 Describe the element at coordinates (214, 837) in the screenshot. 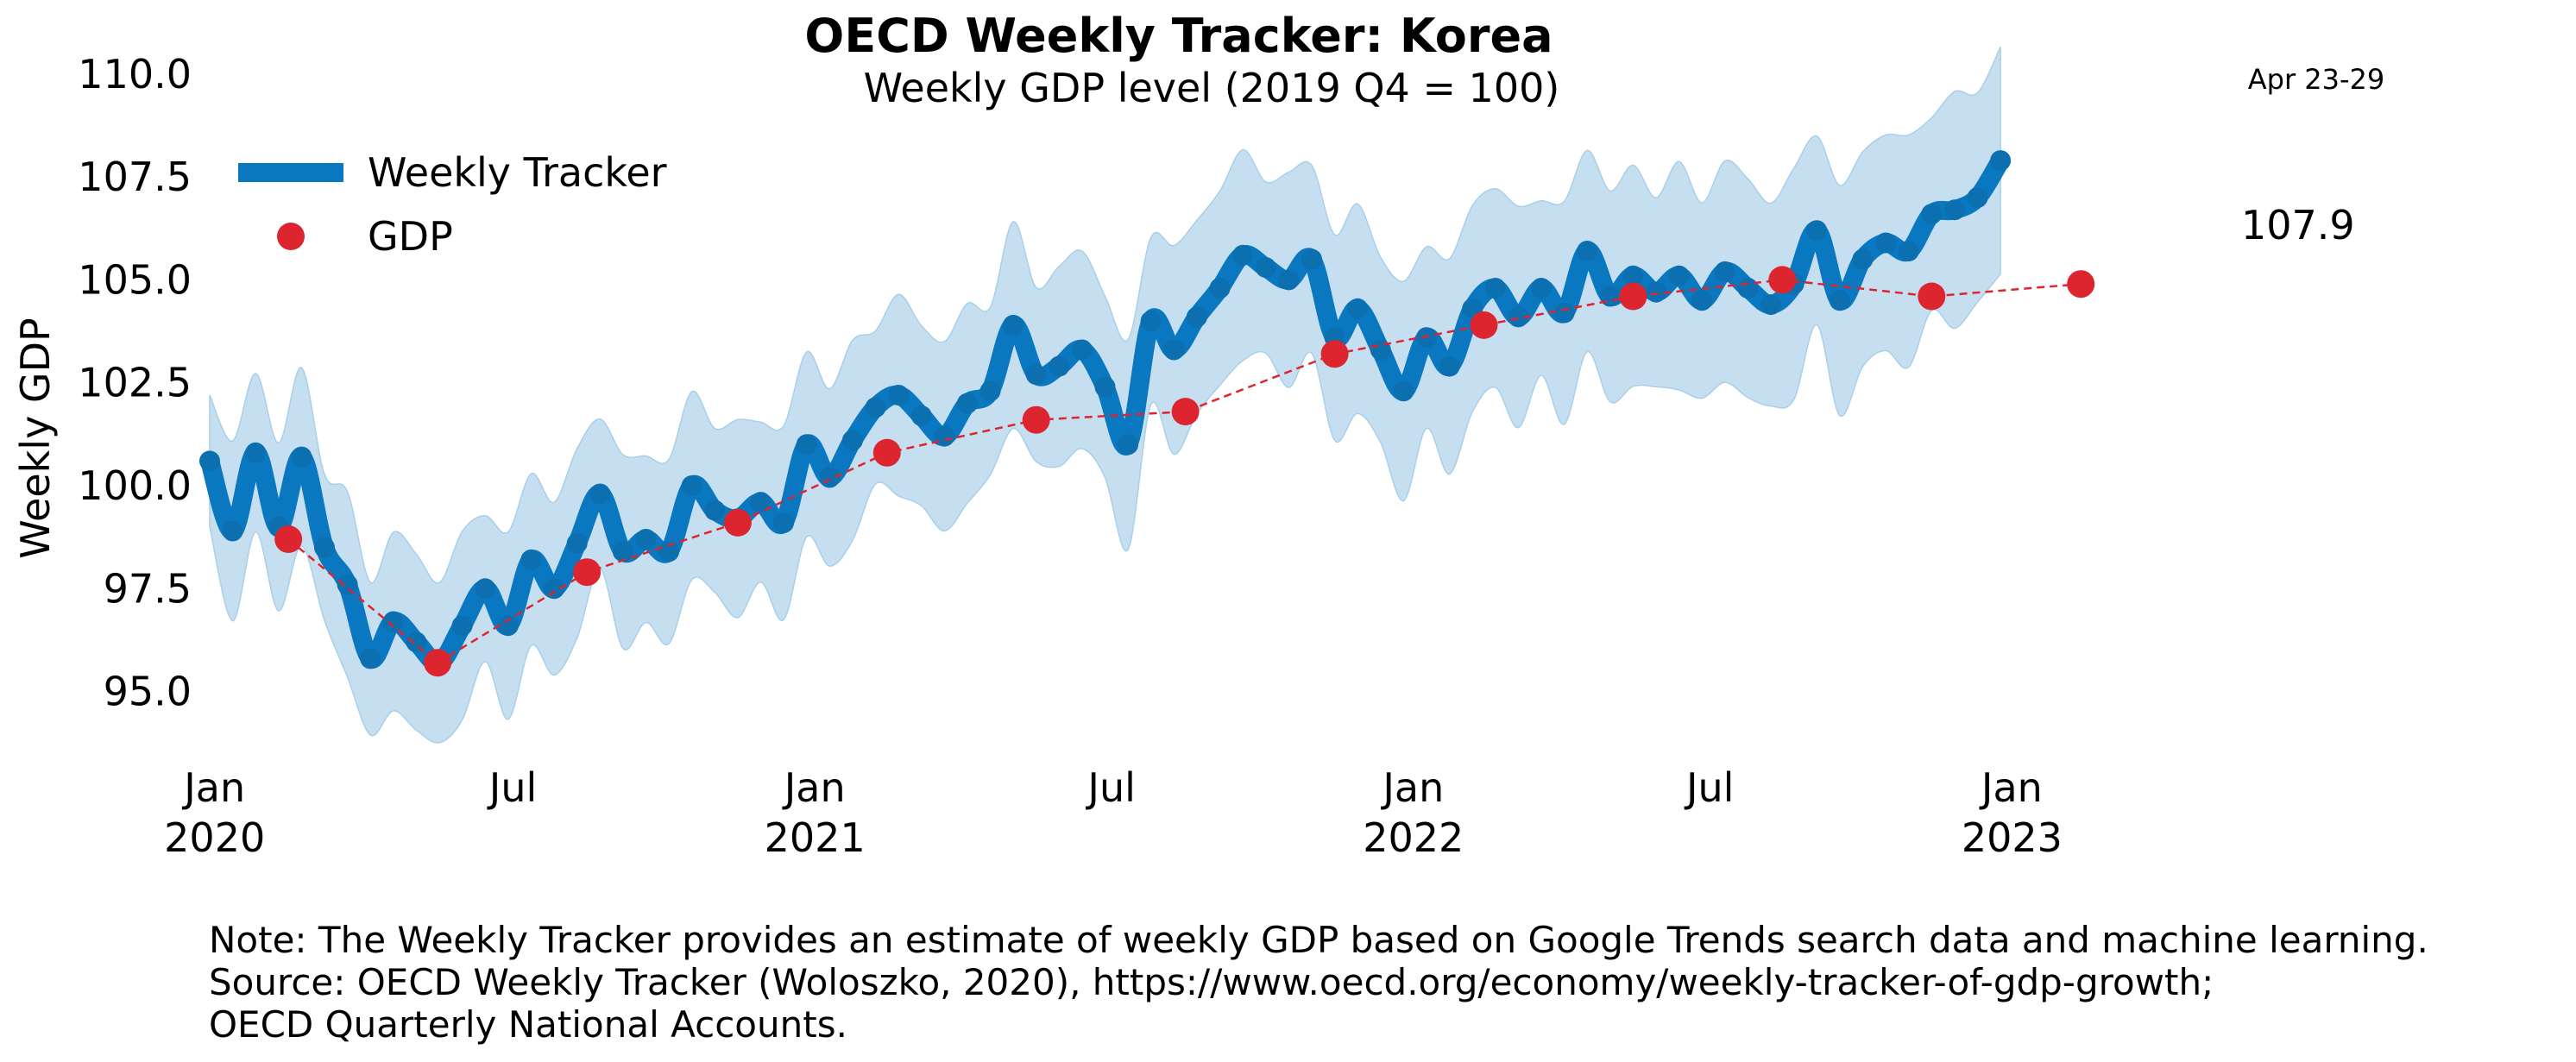

I see `x-tick-label-year: 2020` at that location.